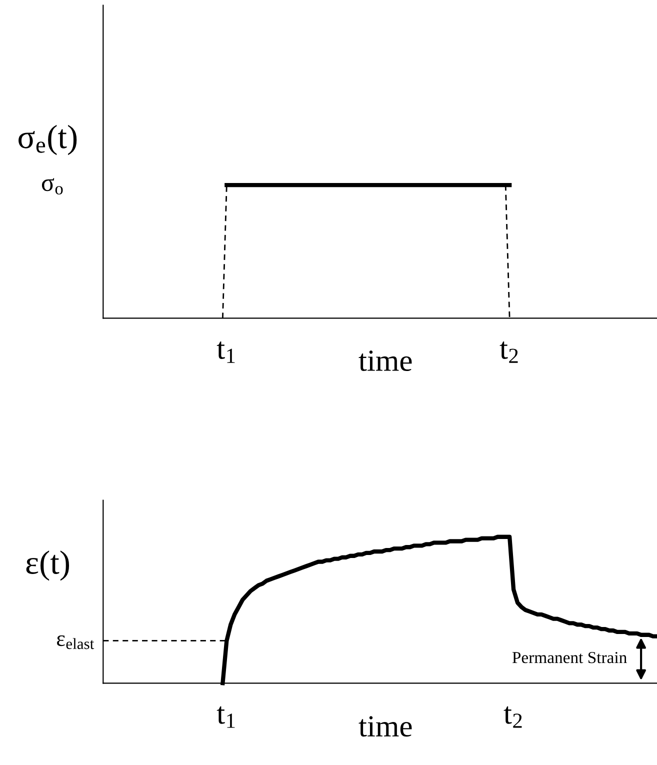 The width and height of the screenshot is (657, 765). What do you see at coordinates (47, 140) in the screenshot?
I see `y-axis-title: σ$_{e}$(t)` at bounding box center [47, 140].